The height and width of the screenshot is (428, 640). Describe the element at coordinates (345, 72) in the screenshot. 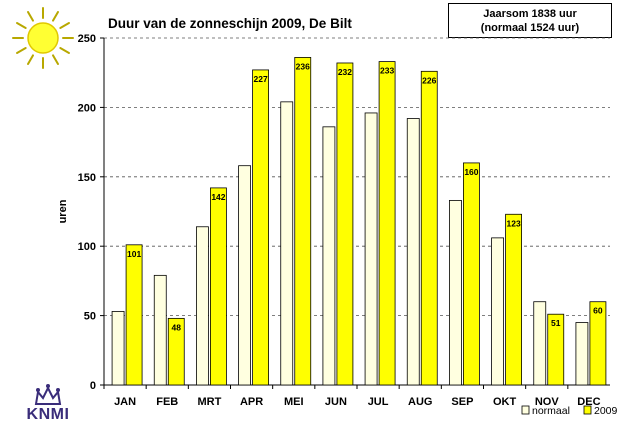

I see `data-label: 232` at that location.